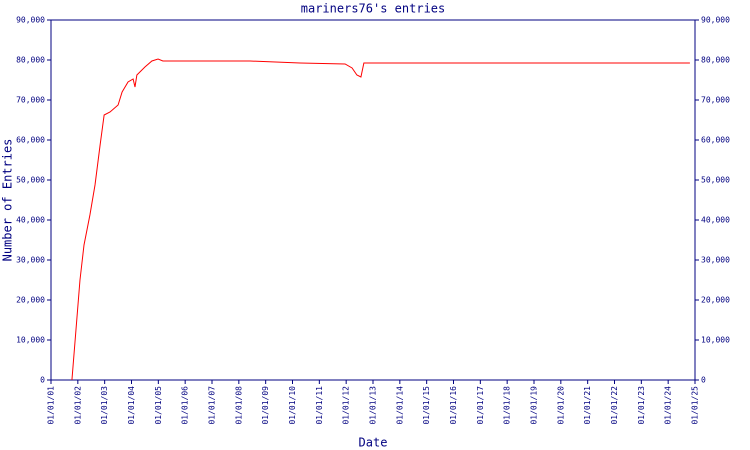  I want to click on x-tick-label: 01/01/19, so click(534, 405).